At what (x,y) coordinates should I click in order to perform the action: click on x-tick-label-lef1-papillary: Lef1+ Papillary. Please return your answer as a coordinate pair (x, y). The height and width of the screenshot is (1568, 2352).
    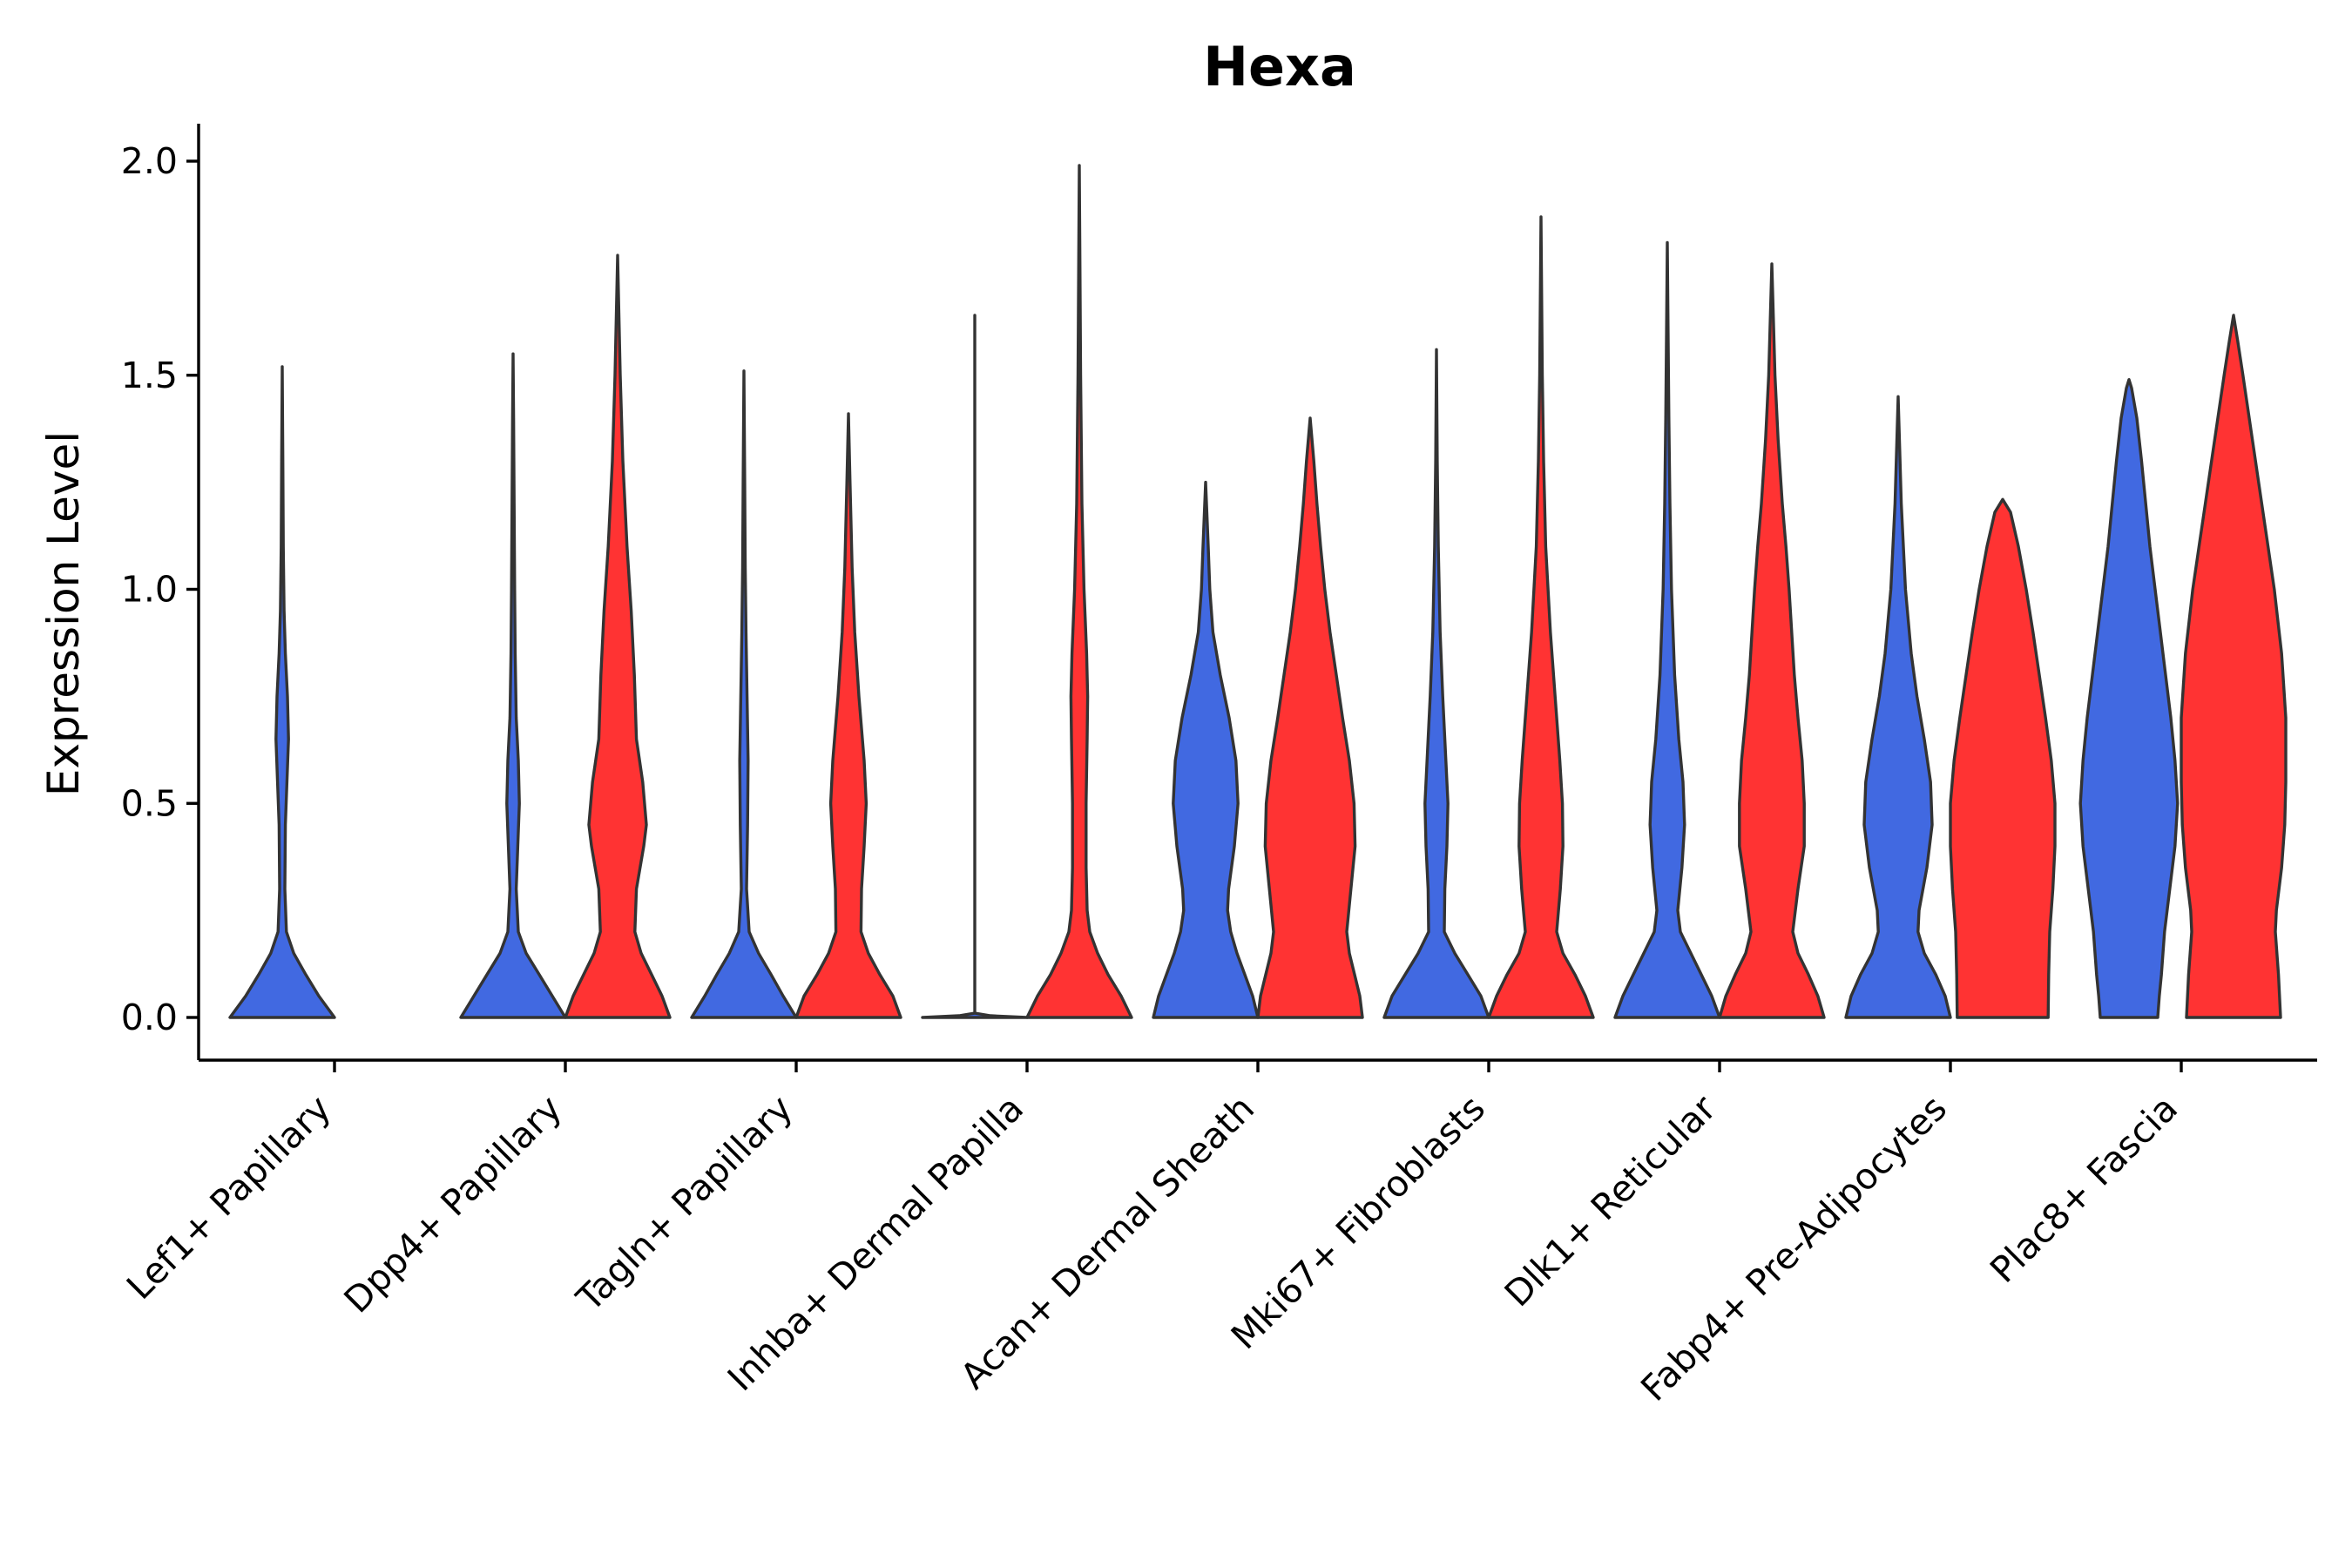
    Looking at the image, I should click on (228, 1197).